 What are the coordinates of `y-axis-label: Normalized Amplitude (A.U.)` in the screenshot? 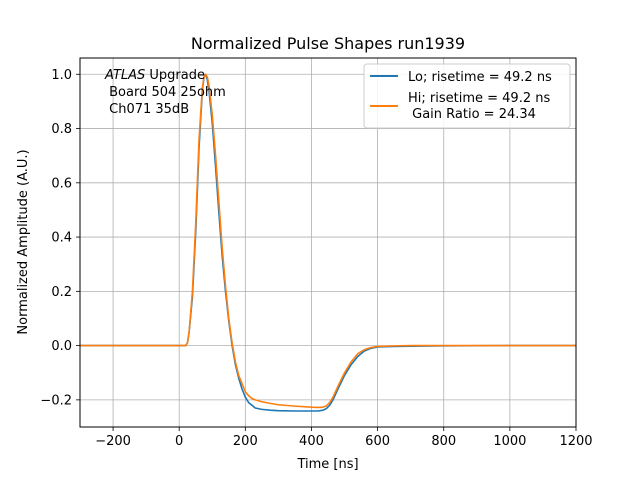 It's located at (23, 241).